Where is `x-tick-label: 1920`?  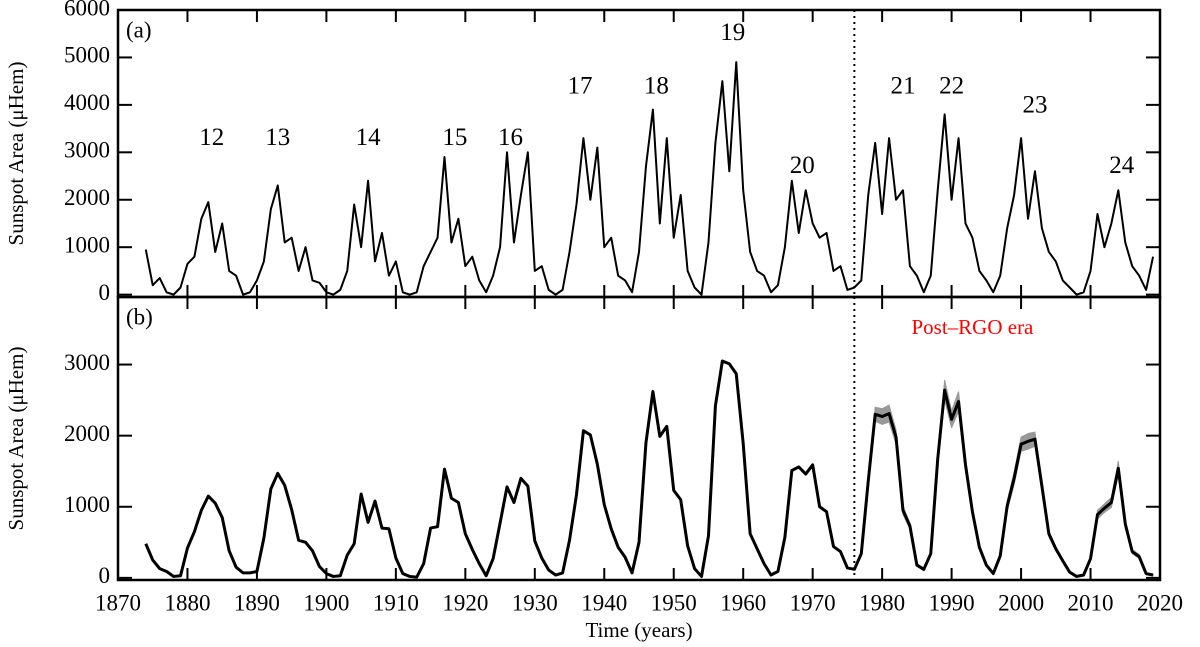
x-tick-label: 1920 is located at coordinates (465, 602).